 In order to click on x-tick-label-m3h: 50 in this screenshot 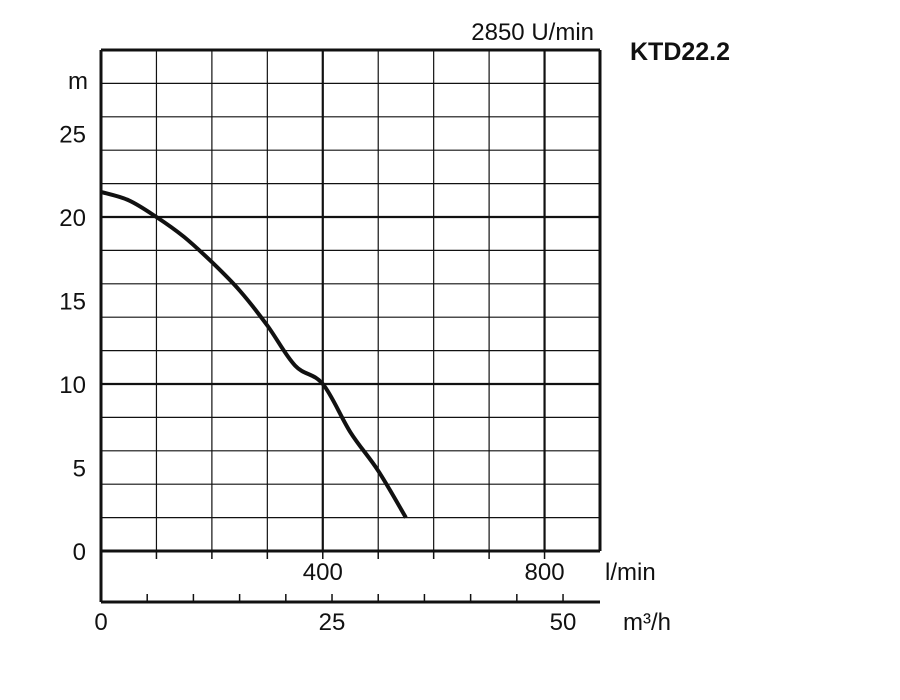, I will do `click(563, 622)`.